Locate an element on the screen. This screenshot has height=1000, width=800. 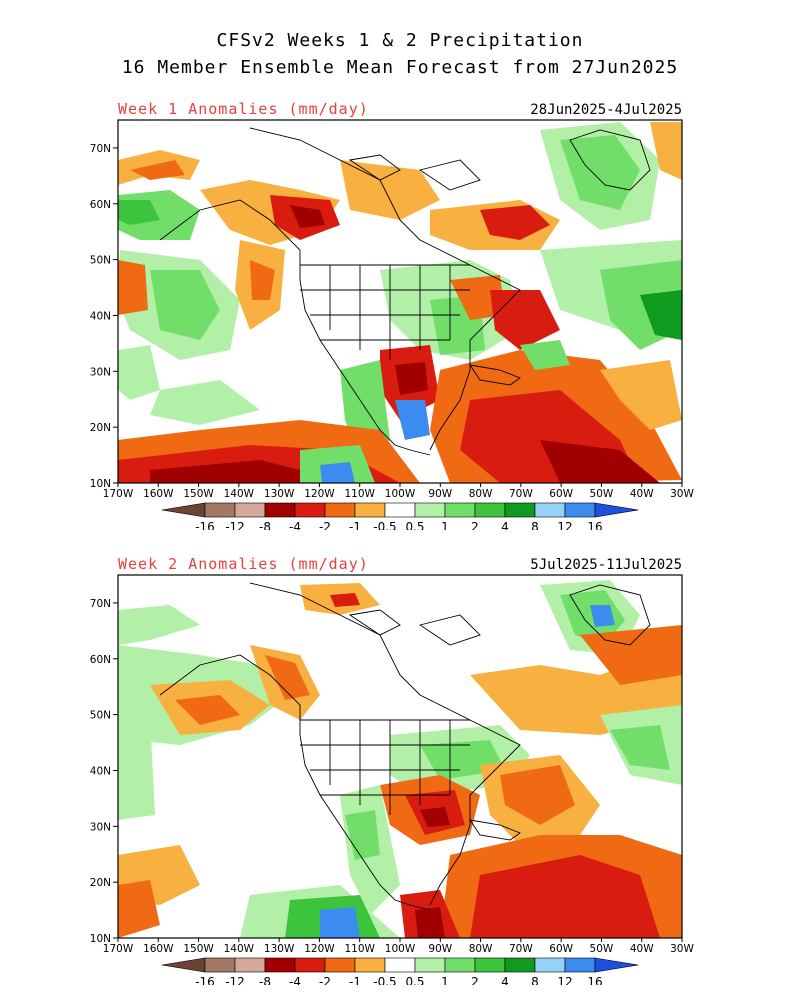
week1-colorbar-label: -0.5 is located at coordinates (384, 525).